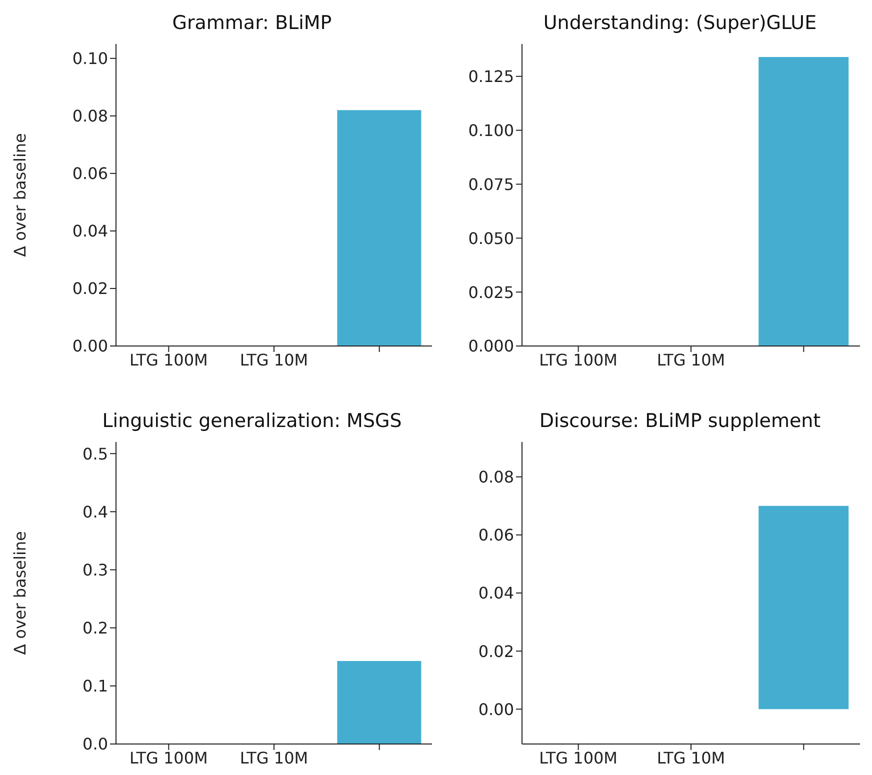 The image size is (872, 775). What do you see at coordinates (95, 744) in the screenshot?
I see `y-tick-label: 0.0` at bounding box center [95, 744].